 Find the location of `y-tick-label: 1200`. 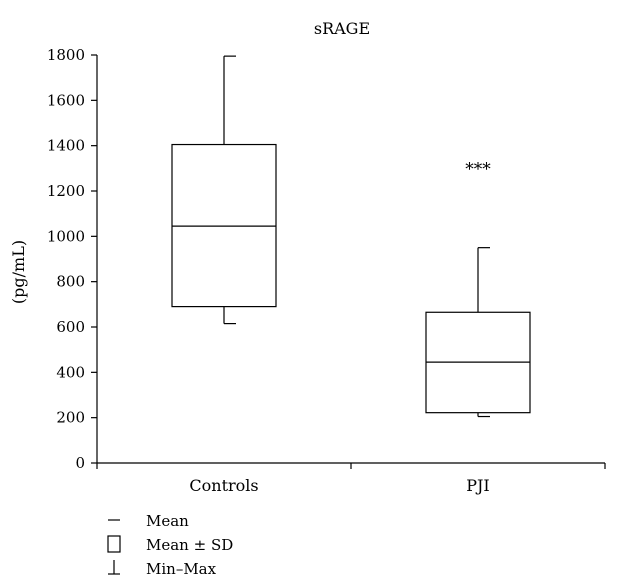

y-tick-label: 1200 is located at coordinates (66, 191).